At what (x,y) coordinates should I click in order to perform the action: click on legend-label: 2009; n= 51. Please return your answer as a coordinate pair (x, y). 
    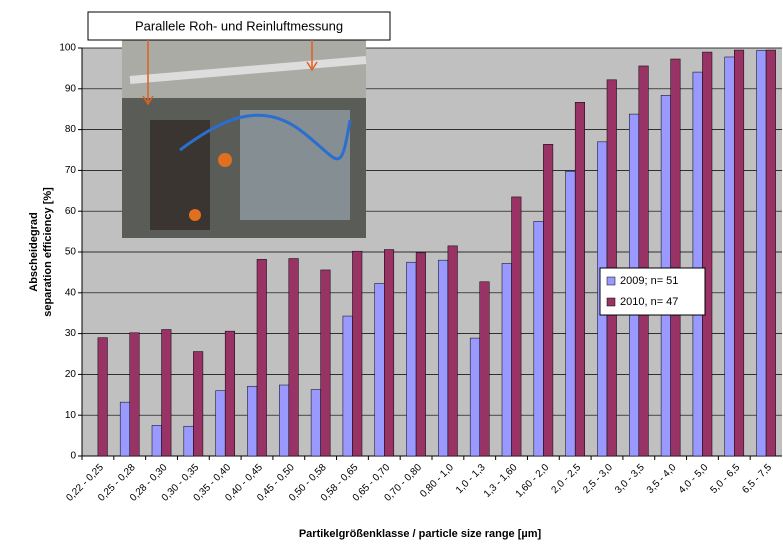
    Looking at the image, I should click on (649, 281).